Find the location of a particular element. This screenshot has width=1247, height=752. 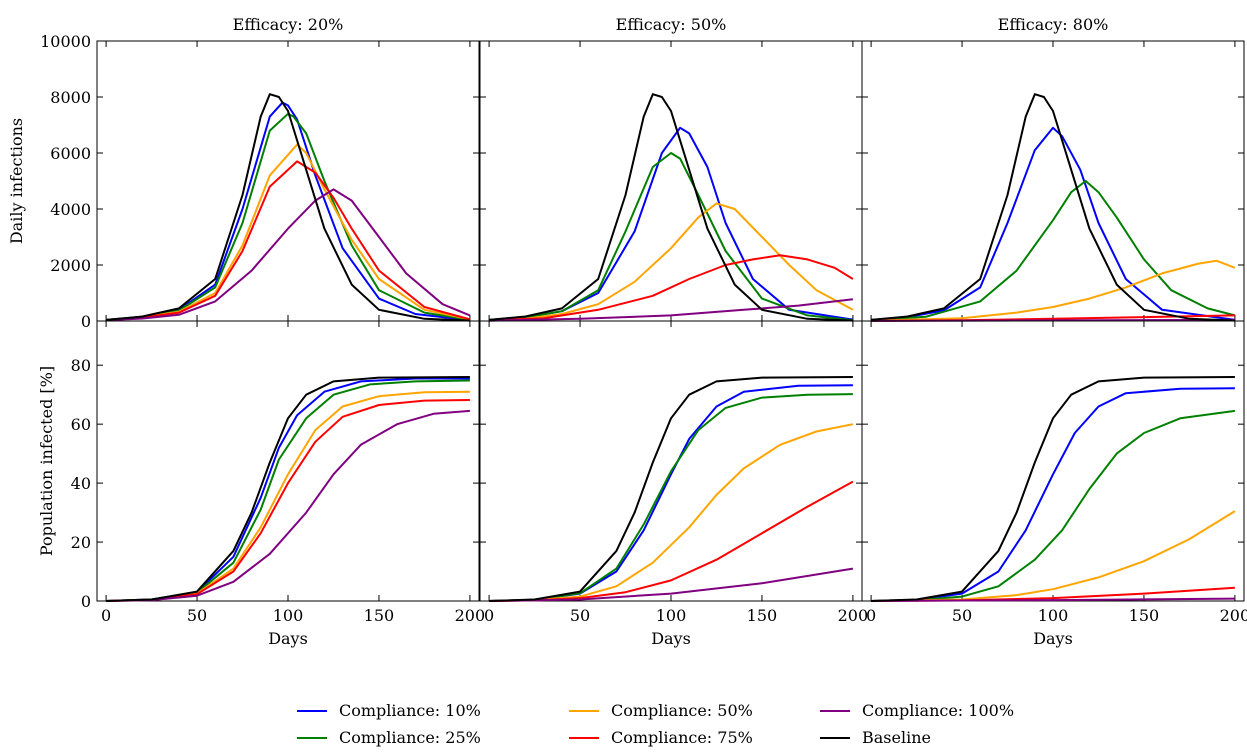

panel-6: 0 50 100 150 200 Days is located at coordinates (1054, 484).